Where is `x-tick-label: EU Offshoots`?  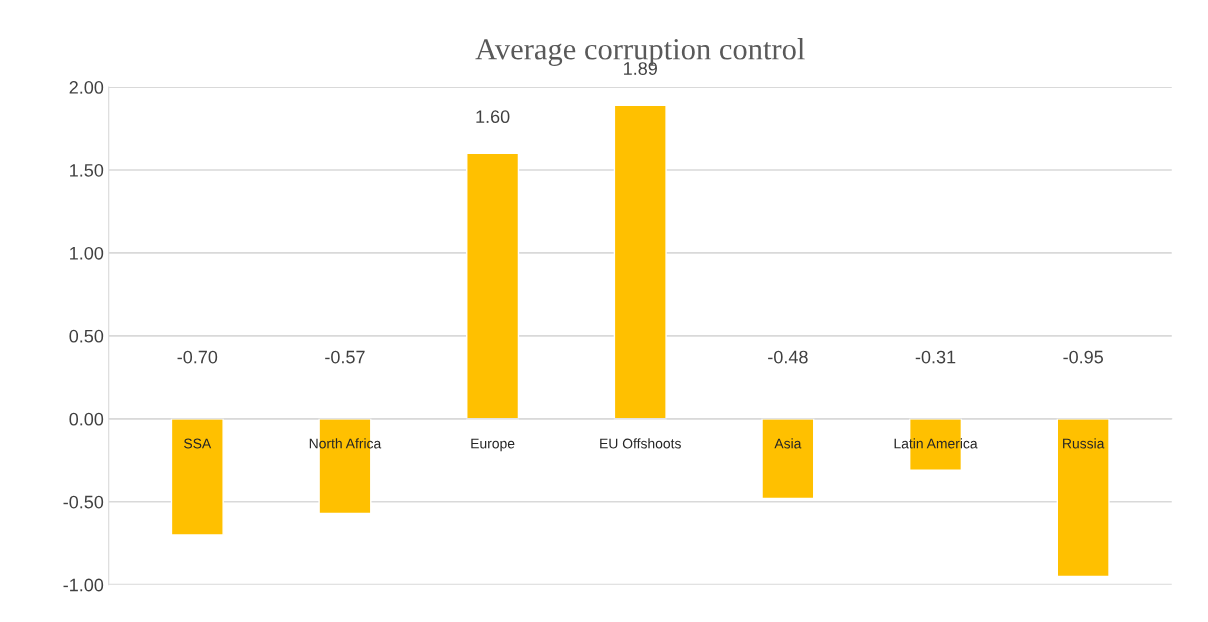
x-tick-label: EU Offshoots is located at coordinates (640, 443).